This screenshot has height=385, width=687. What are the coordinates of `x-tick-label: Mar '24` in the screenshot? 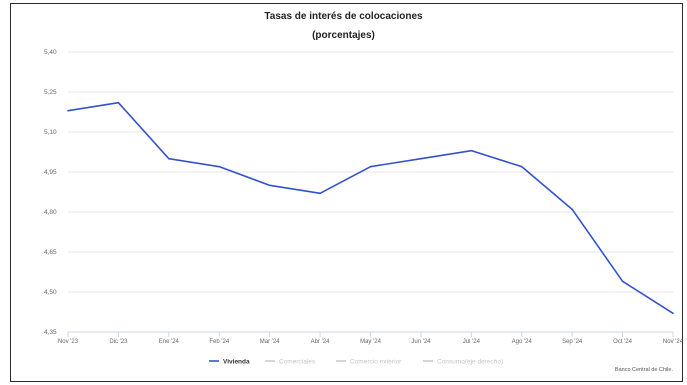 It's located at (270, 342).